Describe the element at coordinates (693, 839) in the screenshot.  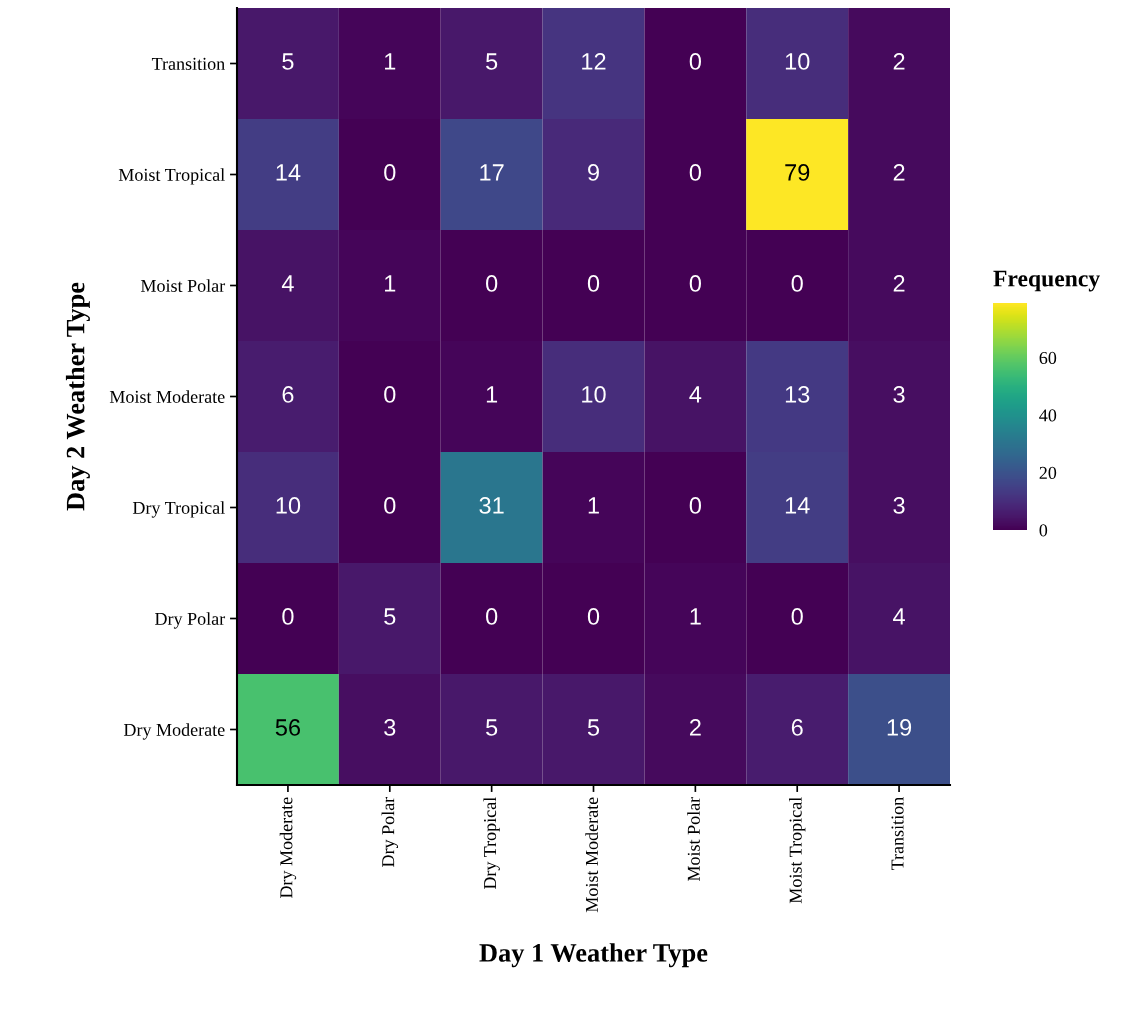
I see `x-tick-label: Moist Polar` at that location.